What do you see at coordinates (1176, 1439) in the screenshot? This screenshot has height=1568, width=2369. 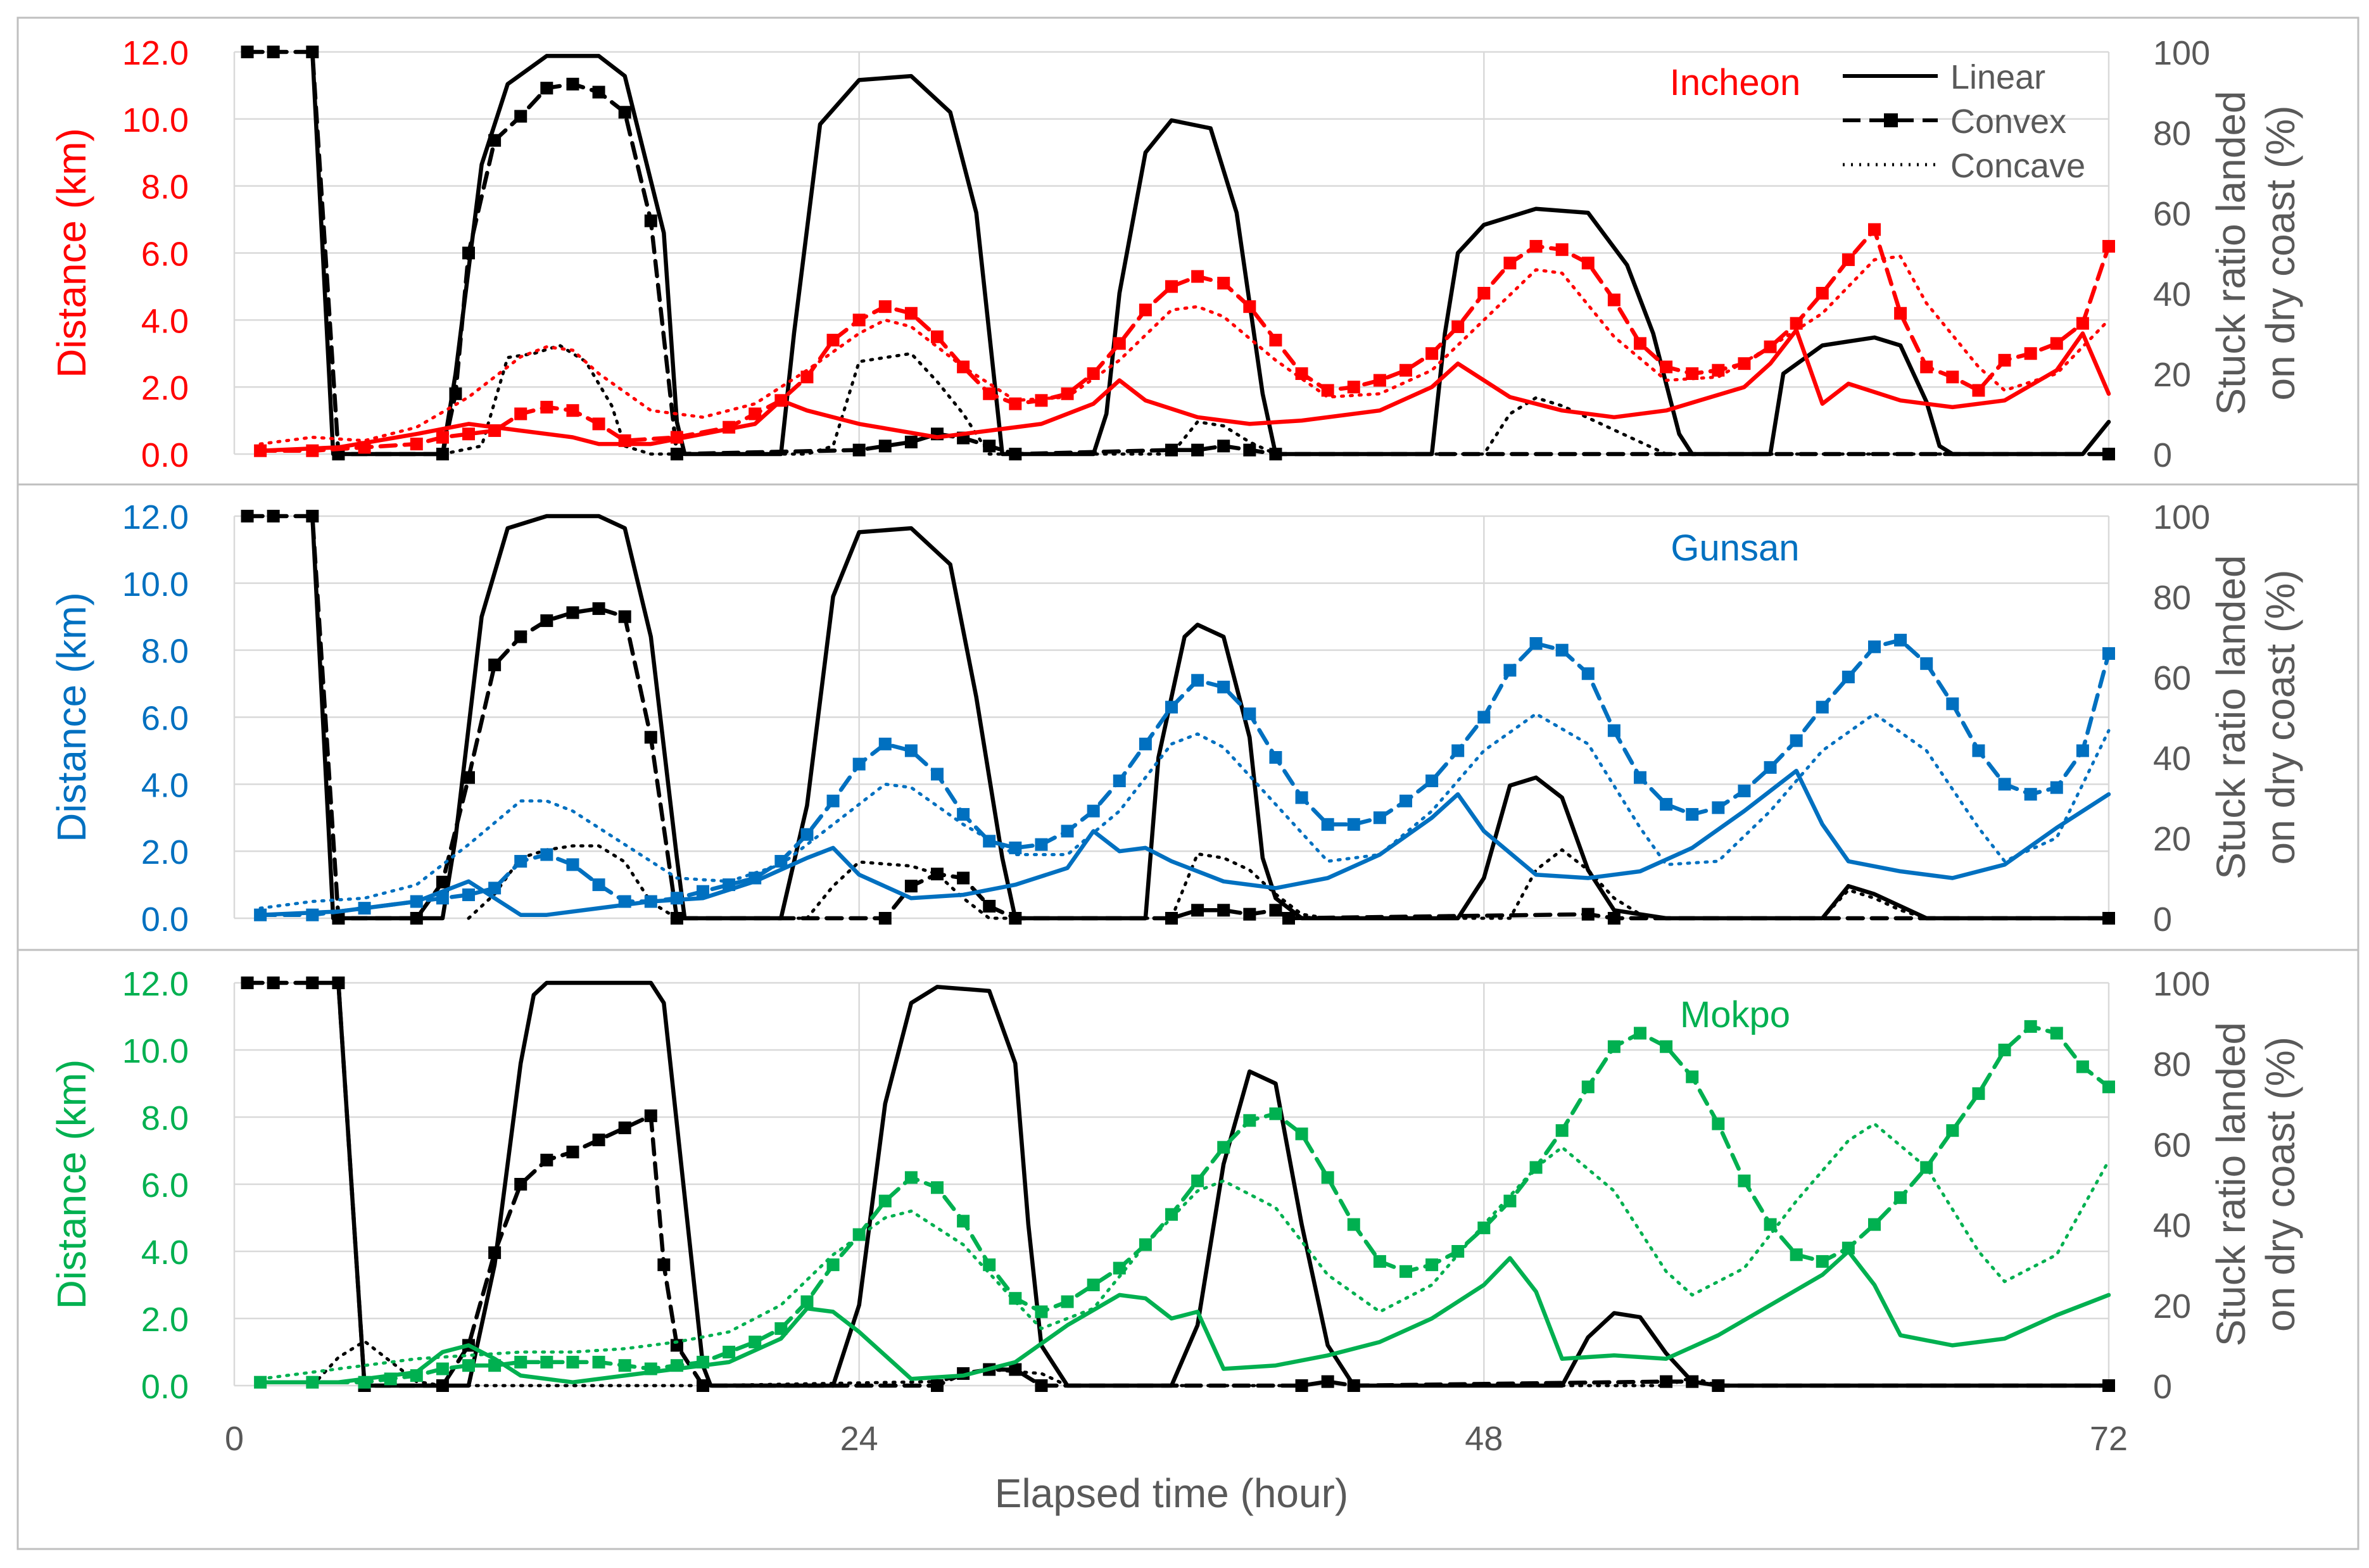 I see `x-axis: 0 24 48 72` at bounding box center [1176, 1439].